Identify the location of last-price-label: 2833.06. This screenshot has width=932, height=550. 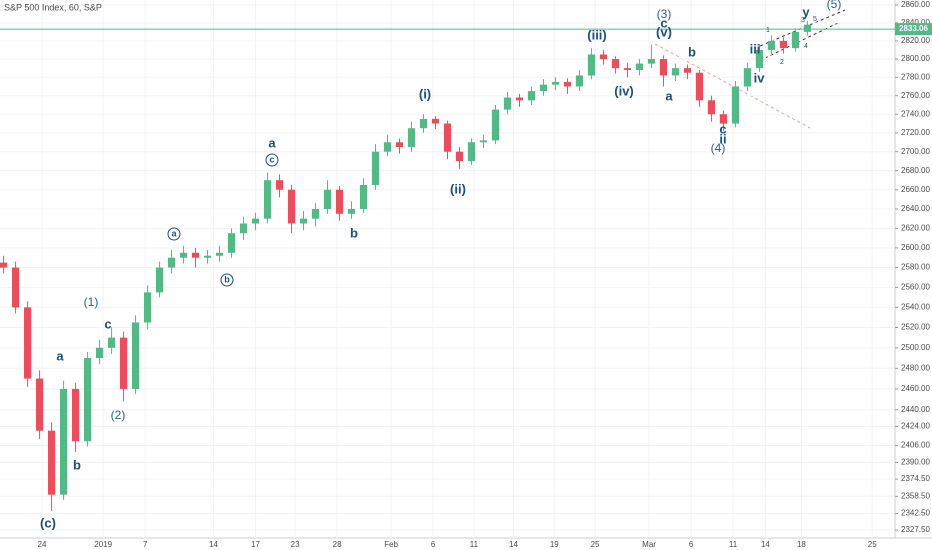
(913, 28).